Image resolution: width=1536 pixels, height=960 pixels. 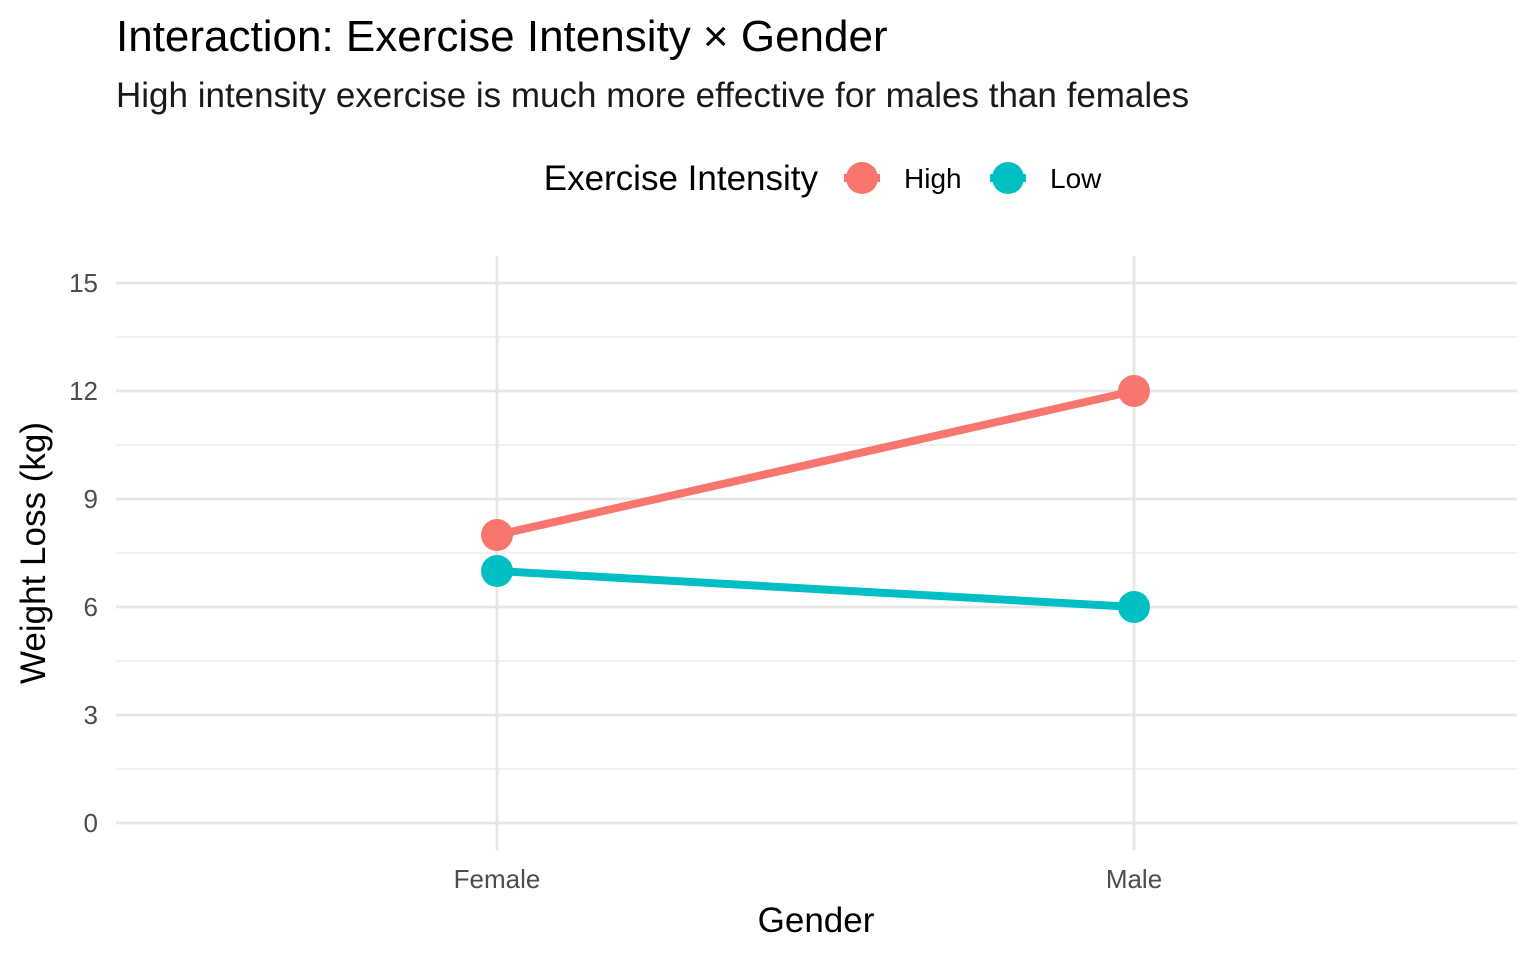 What do you see at coordinates (83, 553) in the screenshot?
I see `y-axis-ticks: 0 3 6 9 12 15` at bounding box center [83, 553].